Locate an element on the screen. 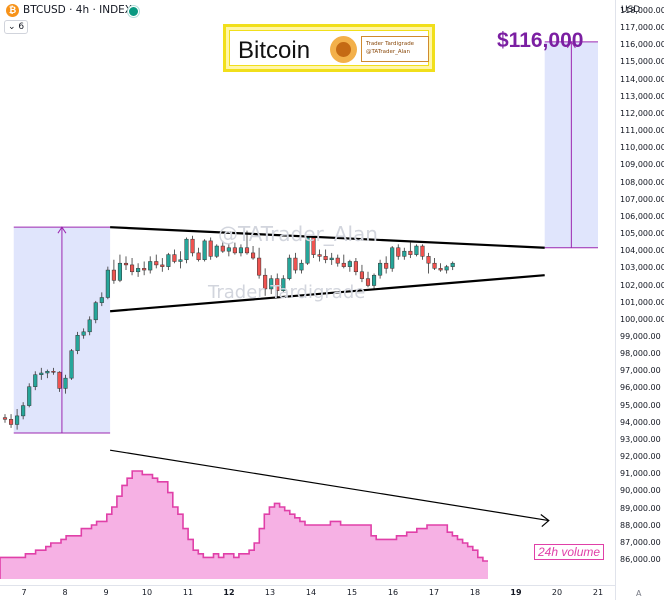 The width and height of the screenshot is (664, 600). volume-label: 24h volume is located at coordinates (569, 552).